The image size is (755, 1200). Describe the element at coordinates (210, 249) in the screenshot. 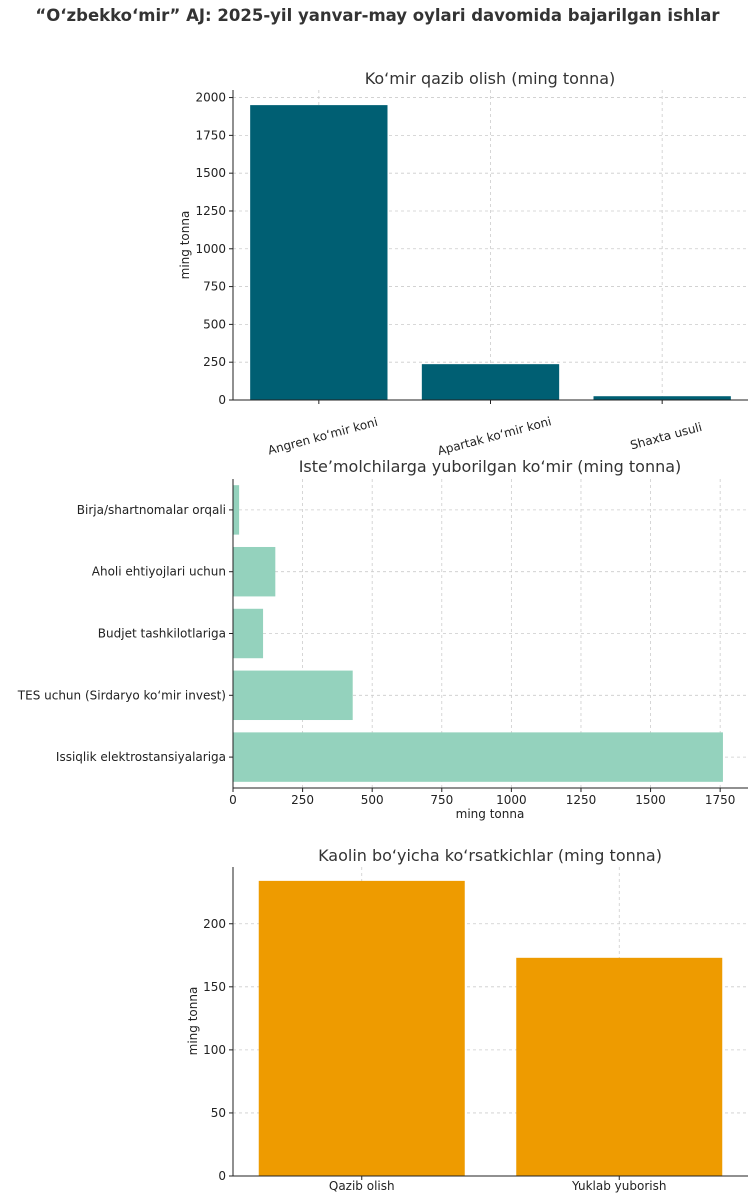

I see `y-tick-label: 1000` at that location.